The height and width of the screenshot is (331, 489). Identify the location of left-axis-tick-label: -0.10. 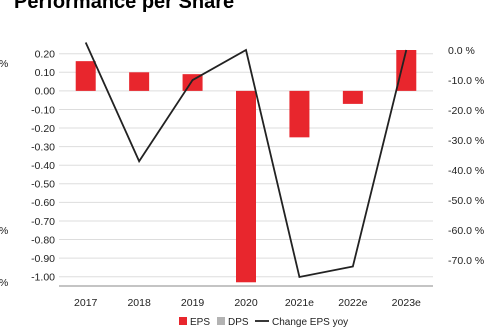
(43, 110).